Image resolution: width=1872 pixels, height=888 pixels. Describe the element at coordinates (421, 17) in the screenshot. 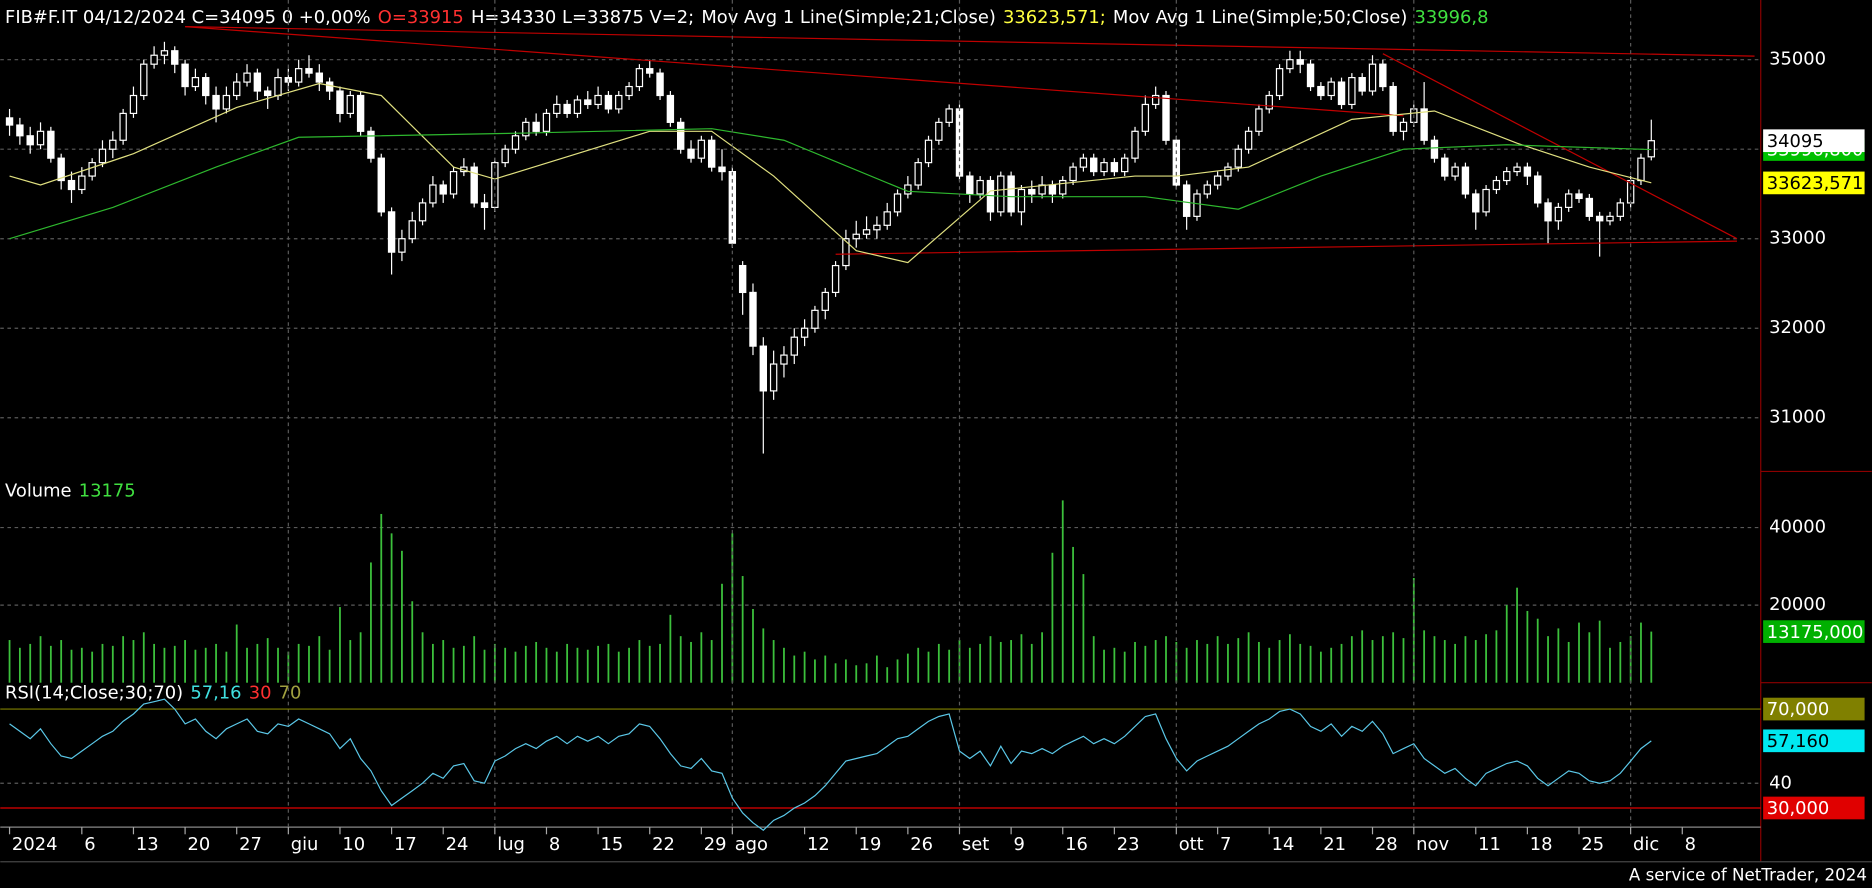

I see `legend-entry: O=33915` at that location.